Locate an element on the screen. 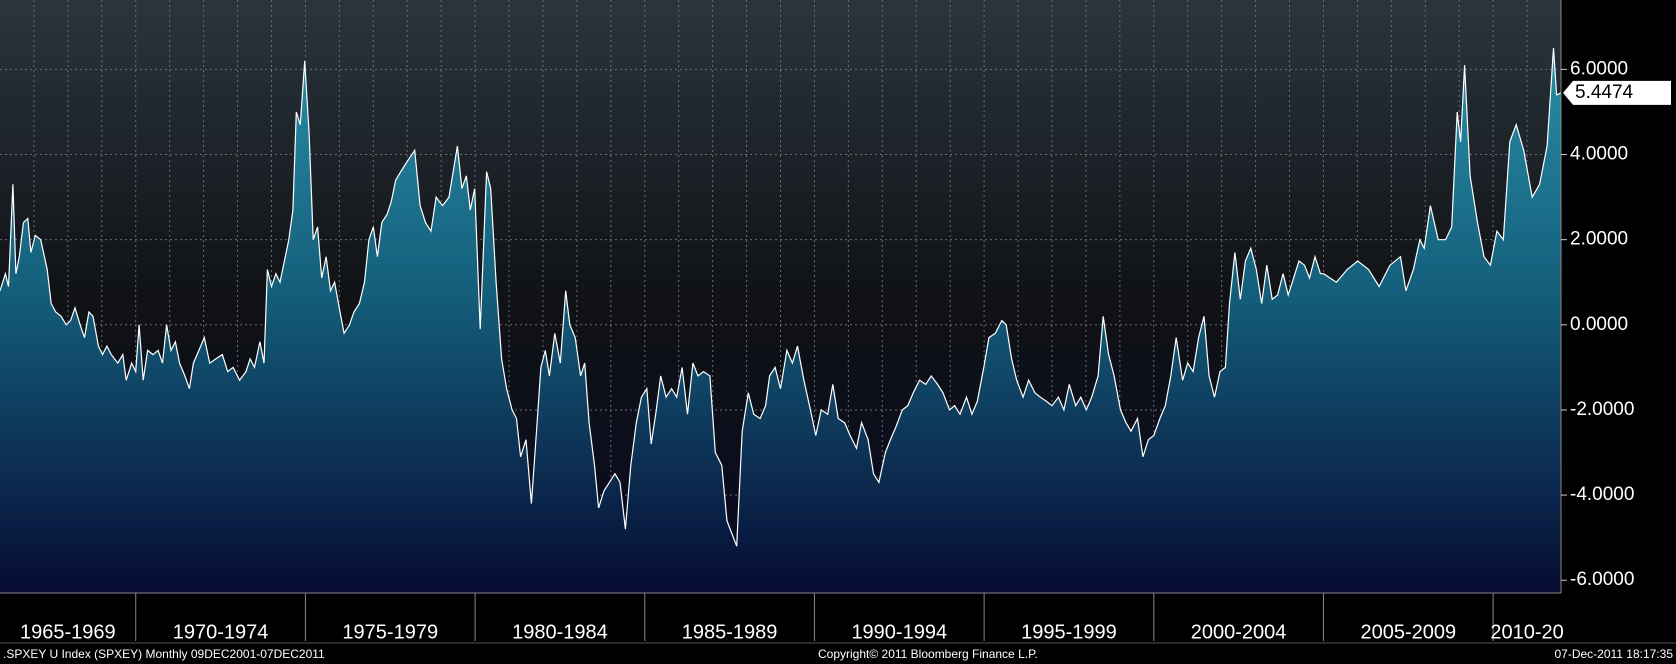  y-tick-label: 4.0000 is located at coordinates (1599, 154).